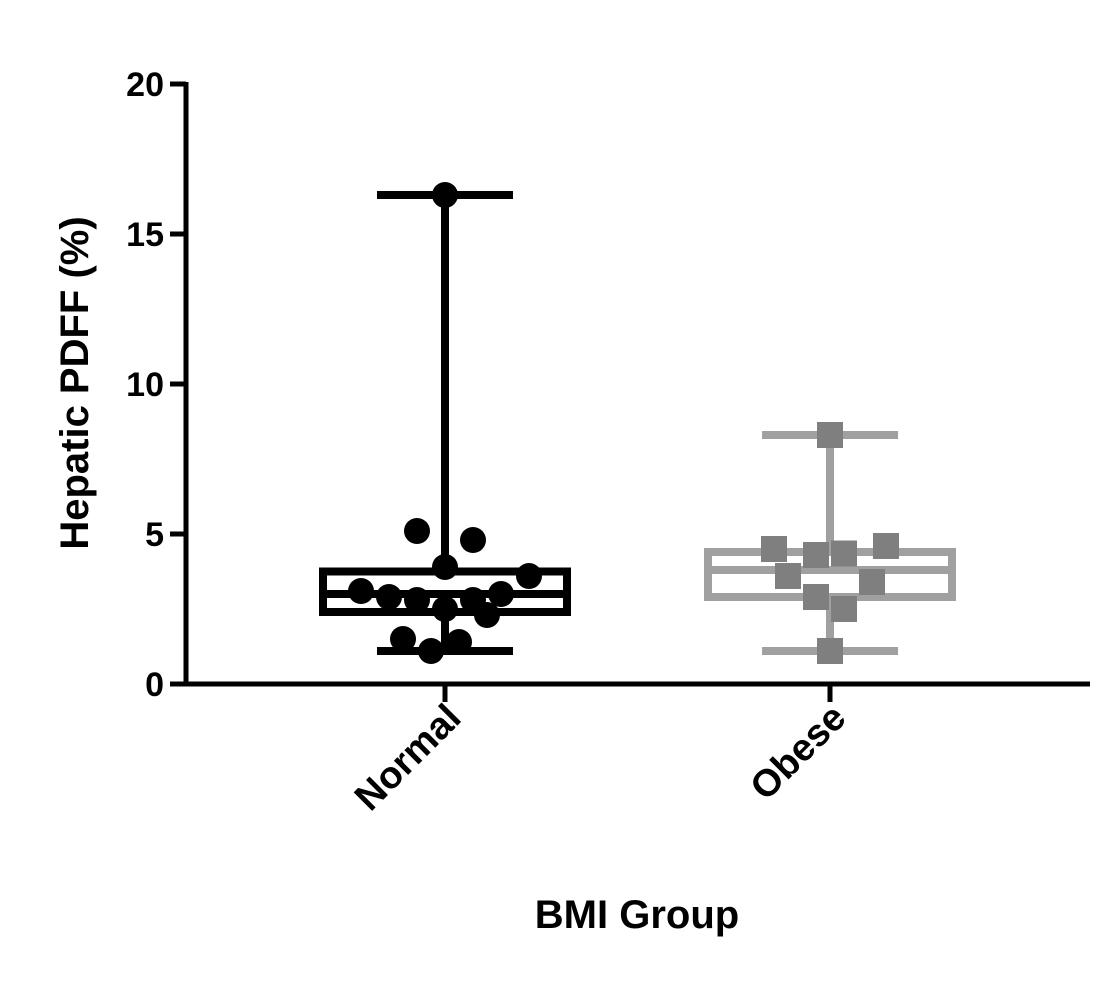 The height and width of the screenshot is (984, 1118). Describe the element at coordinates (75, 382) in the screenshot. I see `y-axis-title: Hepatic PDFF (%)` at that location.